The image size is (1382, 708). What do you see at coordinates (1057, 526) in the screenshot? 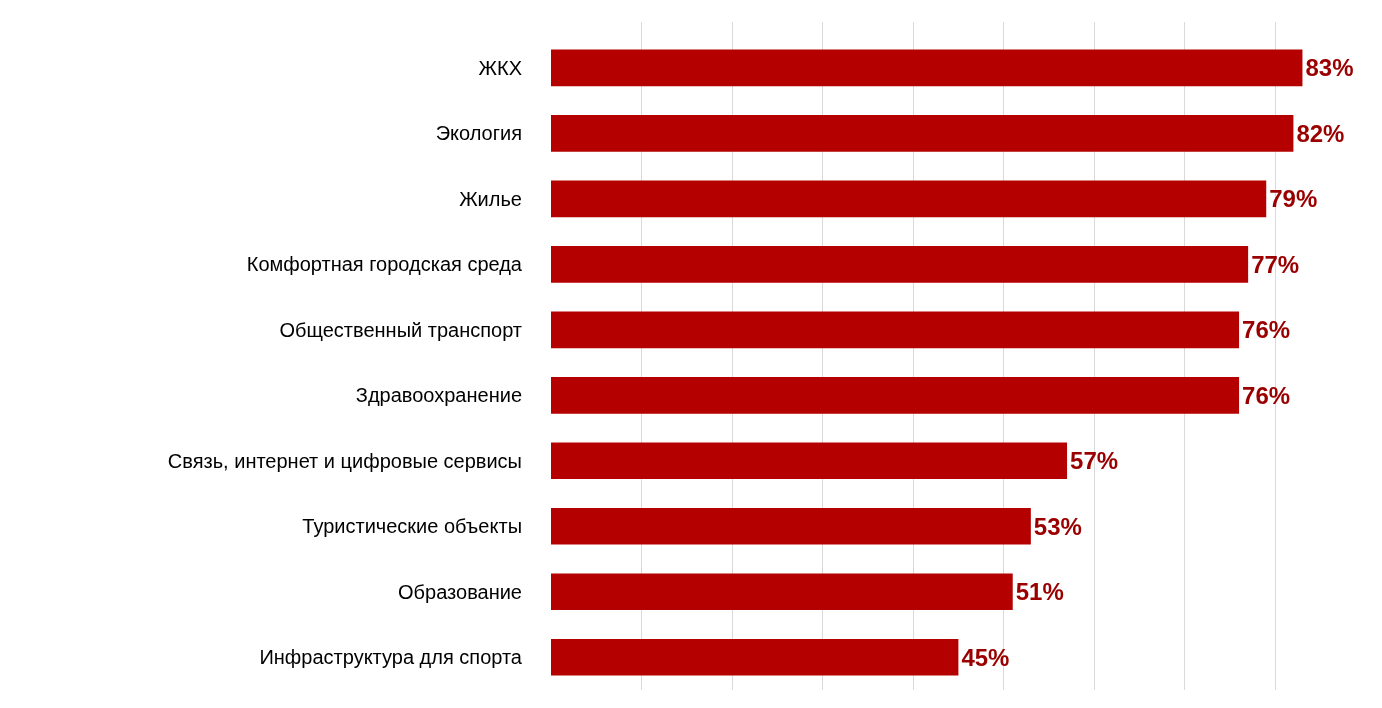
I see `data-label: 53%` at bounding box center [1057, 526].